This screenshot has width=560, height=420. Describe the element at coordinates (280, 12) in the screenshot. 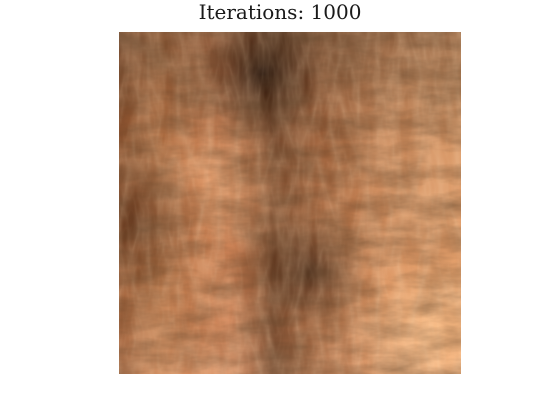

I see `figure-title: Iterations: 1000` at that location.